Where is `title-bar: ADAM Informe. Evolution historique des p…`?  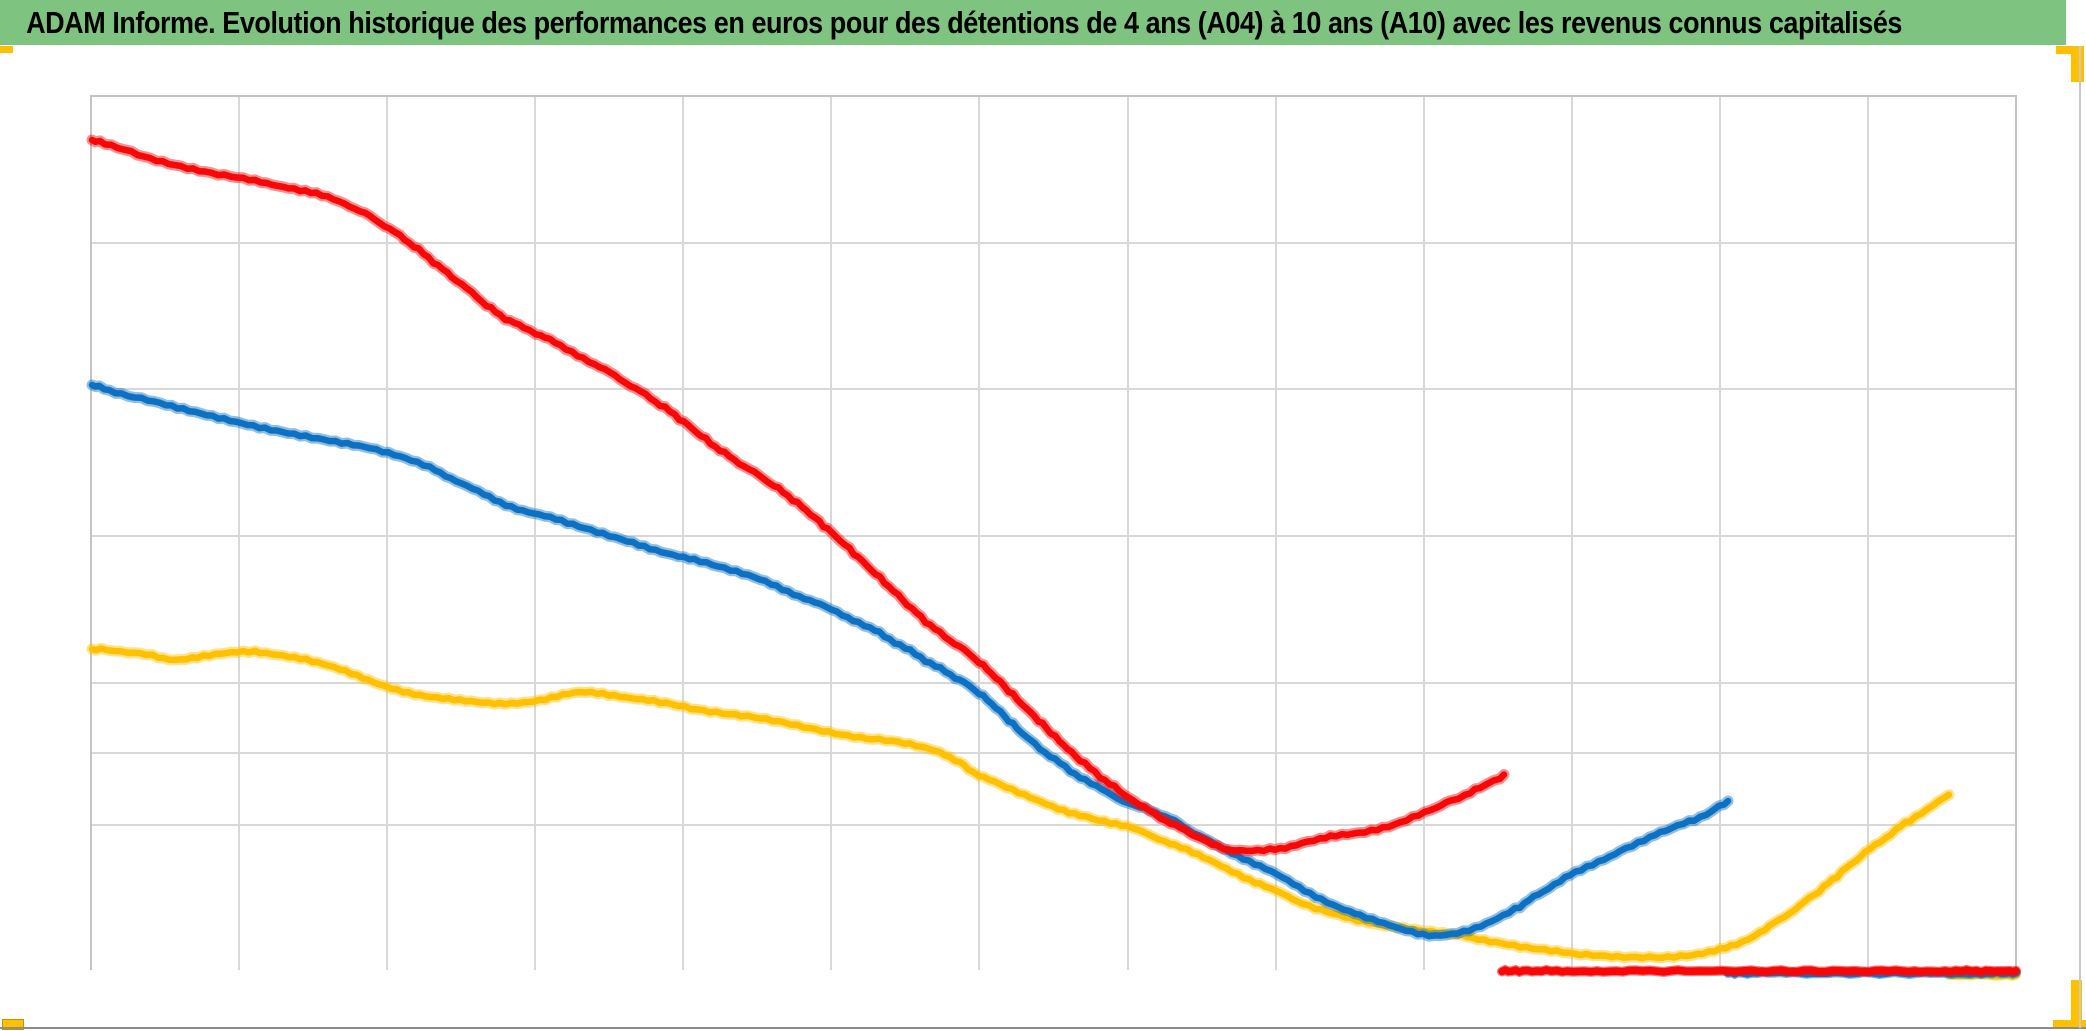
title-bar: ADAM Informe. Evolution historique des p… is located at coordinates (1033, 22).